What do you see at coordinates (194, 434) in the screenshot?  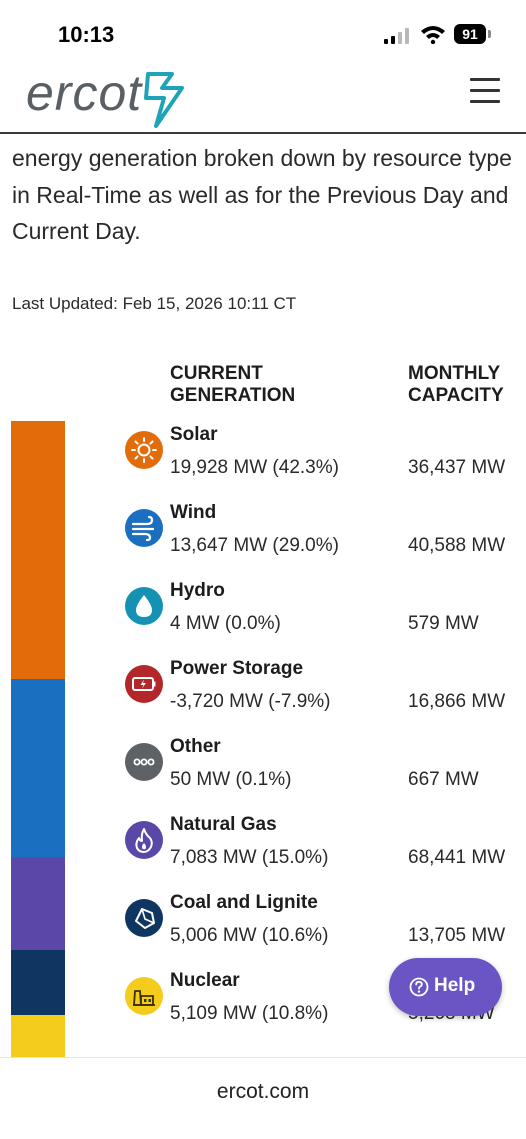 I see `resource-name: Solar` at bounding box center [194, 434].